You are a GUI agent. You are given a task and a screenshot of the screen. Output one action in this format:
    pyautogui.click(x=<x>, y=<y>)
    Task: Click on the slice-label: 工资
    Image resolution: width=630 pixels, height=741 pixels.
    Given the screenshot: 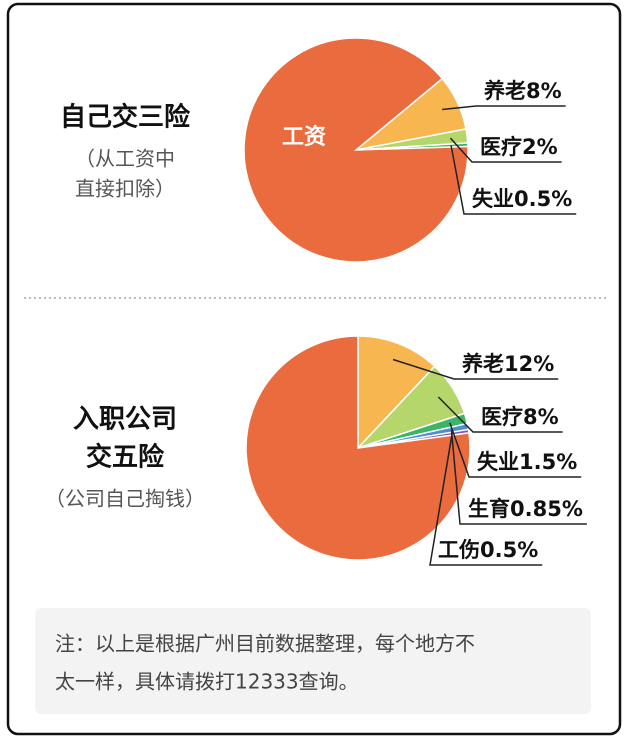 What is the action you would take?
    pyautogui.click(x=304, y=137)
    